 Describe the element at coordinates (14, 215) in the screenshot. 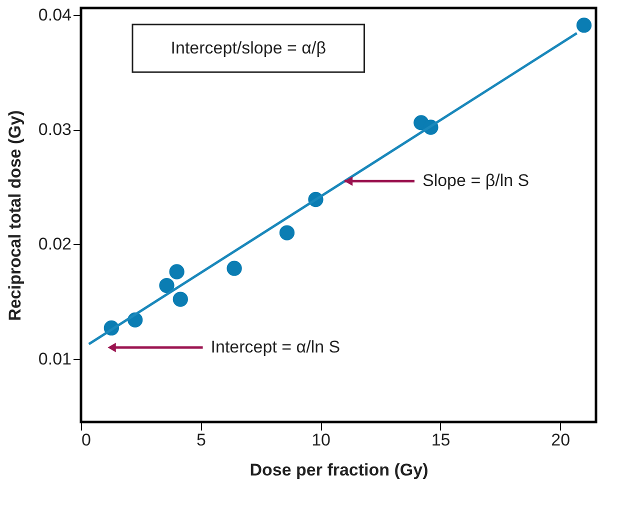

I see `y-axis-title: Reciprocal total dose (Gy)` at that location.